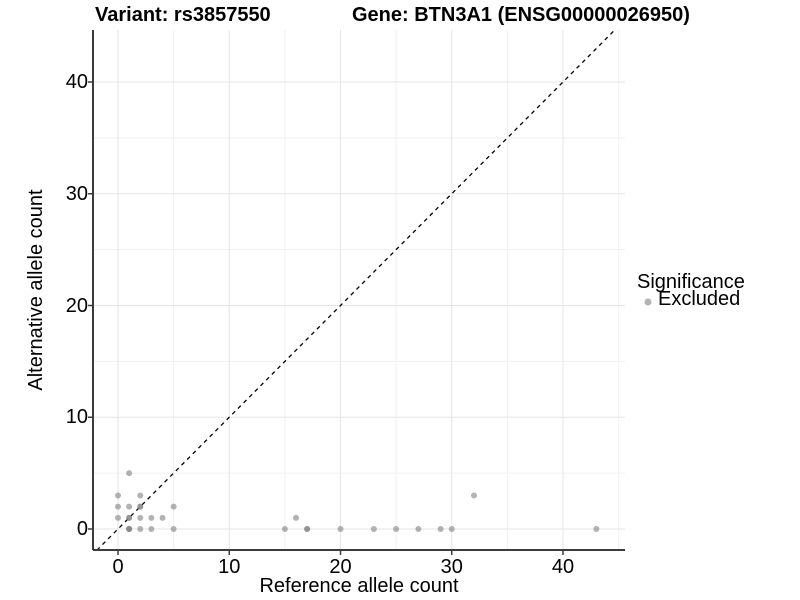  What do you see at coordinates (521, 15) in the screenshot?
I see `plot-title-gene: Gene: BTN3A1 (ENSG00000026950)` at bounding box center [521, 15].